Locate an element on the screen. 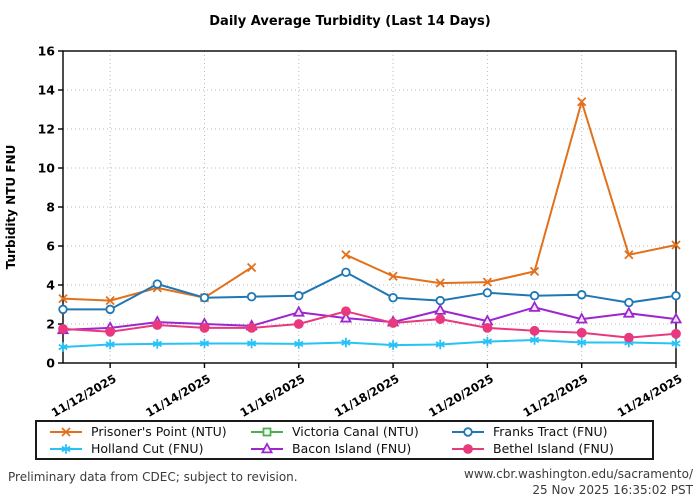 This screenshot has height=500, width=700. y-tick-label: 14 is located at coordinates (47, 90).